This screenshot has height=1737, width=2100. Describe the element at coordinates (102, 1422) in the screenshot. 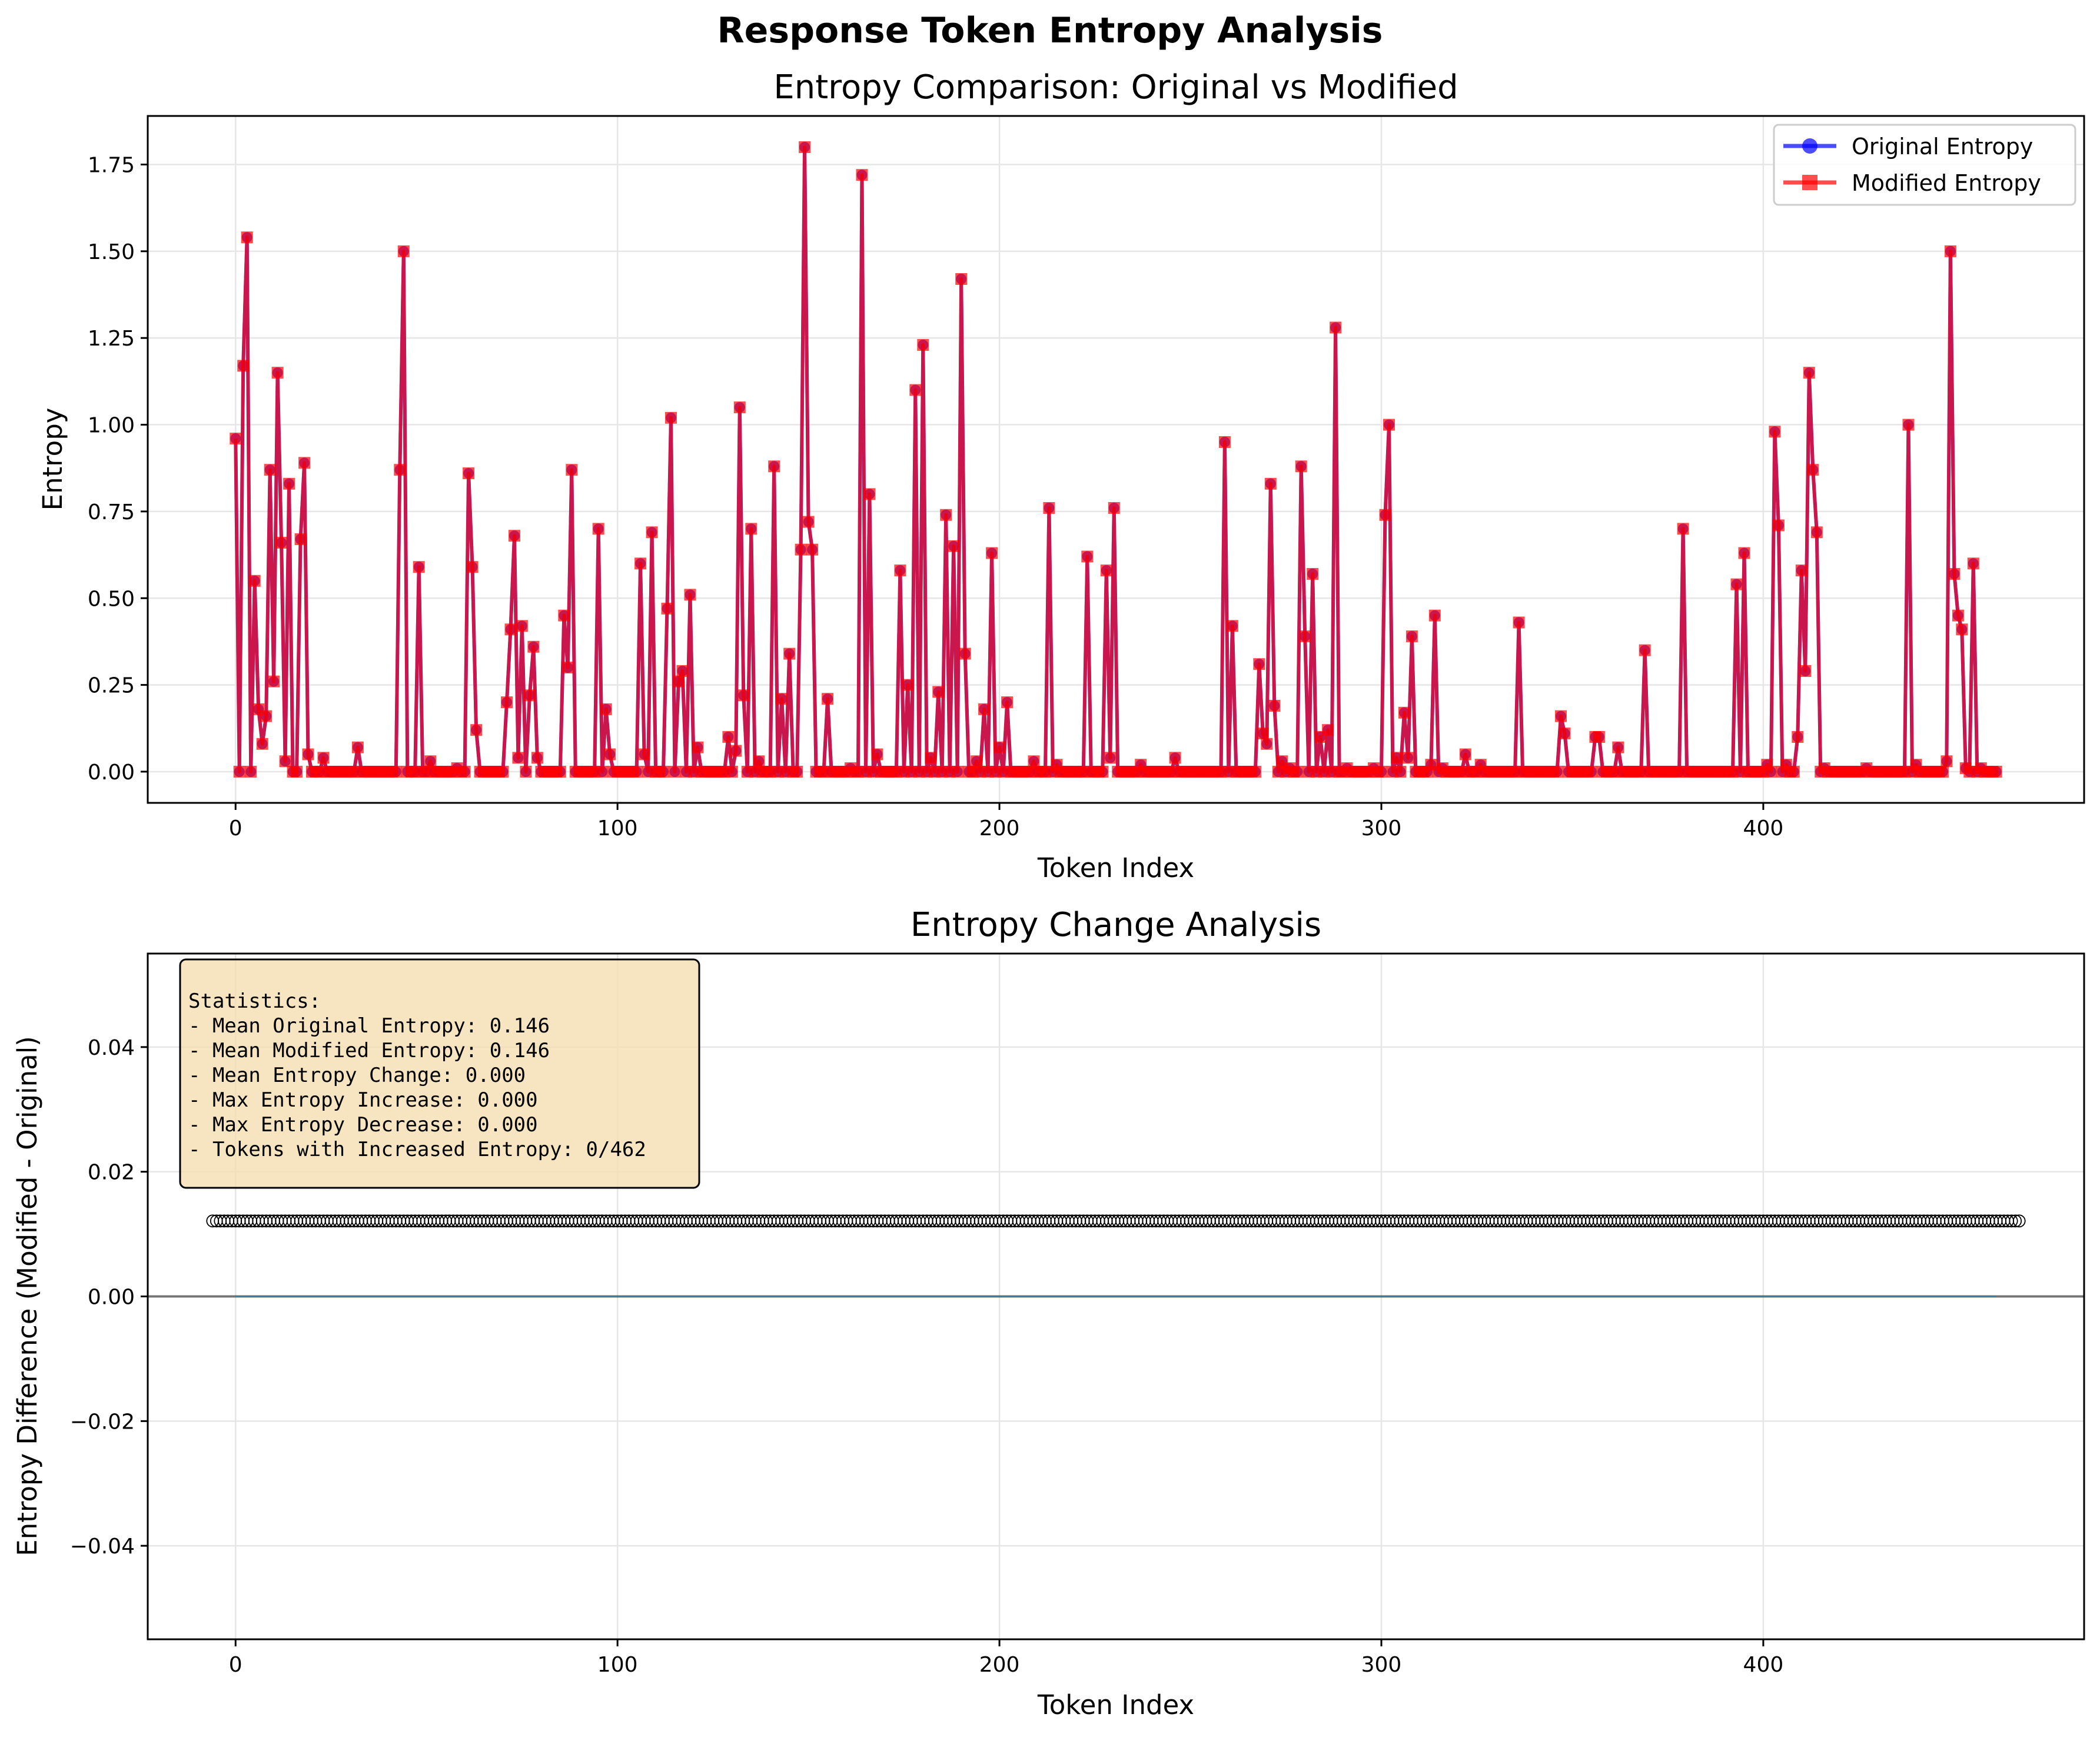

I see `y-tick-label: −0.02` at that location.